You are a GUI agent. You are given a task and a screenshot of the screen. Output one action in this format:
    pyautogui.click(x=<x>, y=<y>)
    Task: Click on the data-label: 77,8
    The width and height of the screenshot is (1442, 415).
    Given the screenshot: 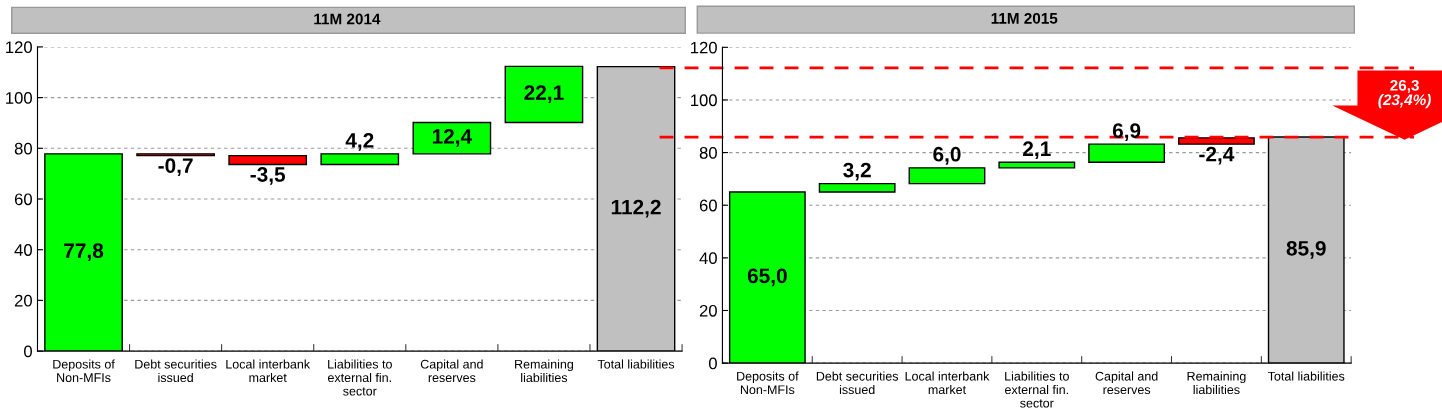 What is the action you would take?
    pyautogui.click(x=84, y=252)
    